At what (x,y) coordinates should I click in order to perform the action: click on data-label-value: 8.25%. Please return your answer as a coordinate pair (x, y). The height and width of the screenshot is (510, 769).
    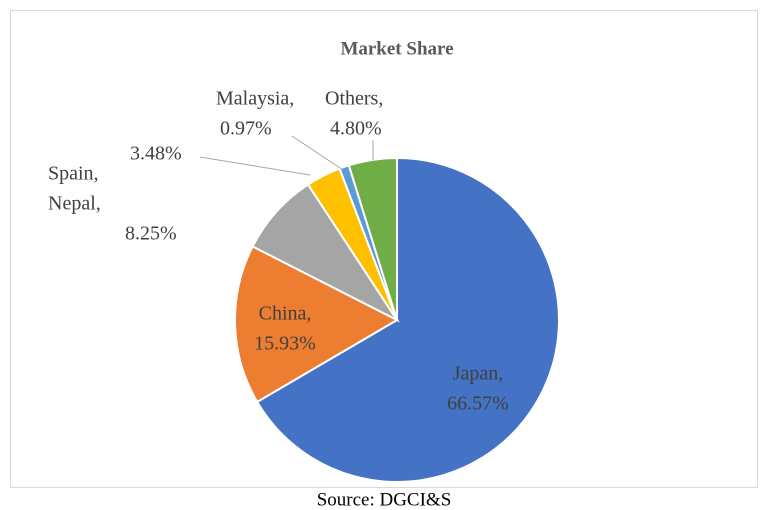
    Looking at the image, I should click on (151, 234).